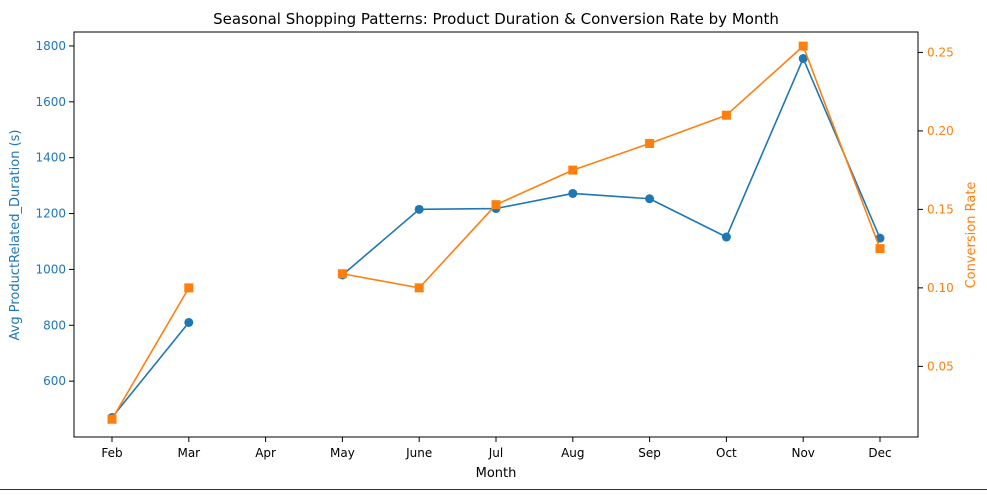 This screenshot has height=496, width=987. Describe the element at coordinates (50, 214) in the screenshot. I see `y-tick-label: 1200` at that location.